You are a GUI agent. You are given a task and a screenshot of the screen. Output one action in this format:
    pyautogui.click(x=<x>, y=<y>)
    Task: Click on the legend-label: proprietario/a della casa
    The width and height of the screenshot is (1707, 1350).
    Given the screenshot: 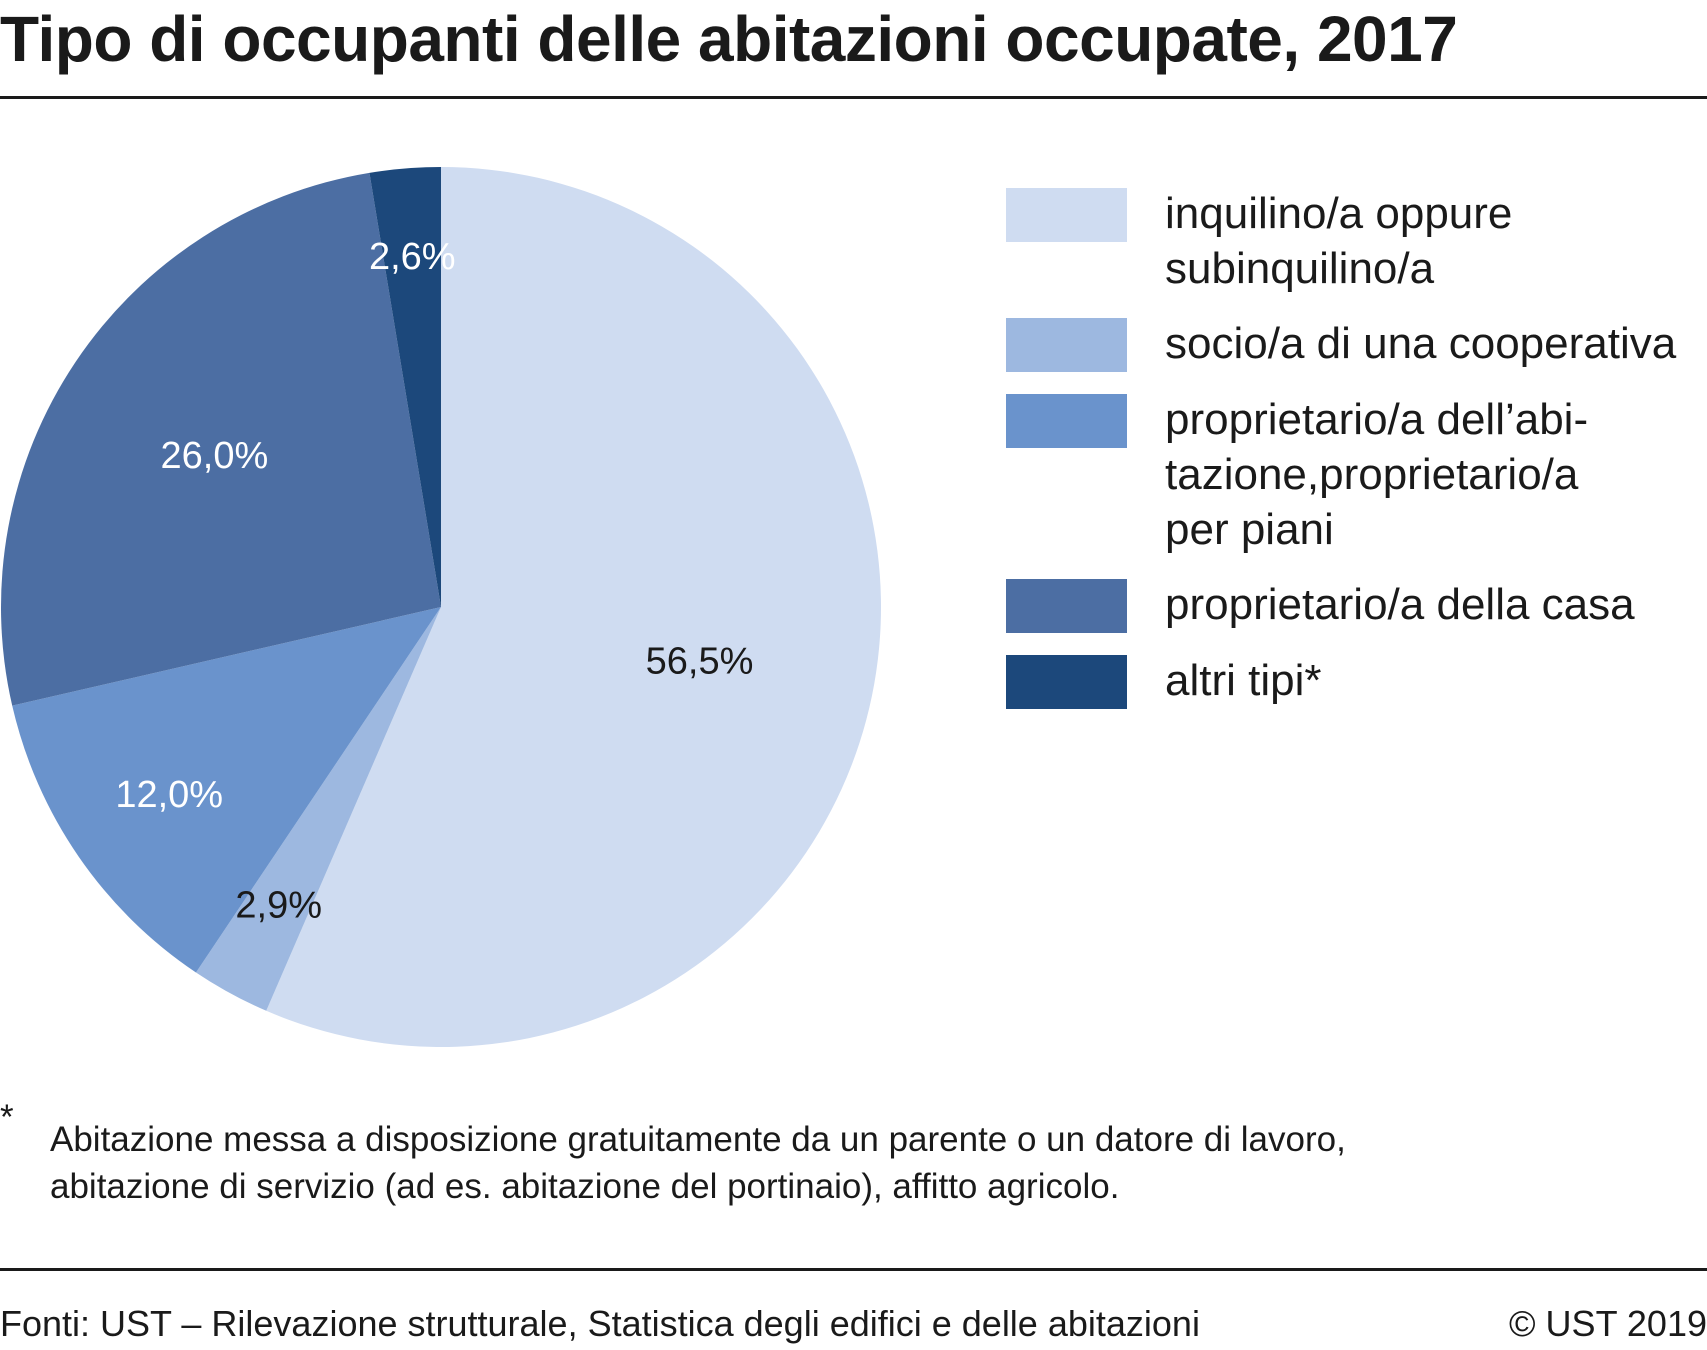 What is the action you would take?
    pyautogui.click(x=1400, y=604)
    